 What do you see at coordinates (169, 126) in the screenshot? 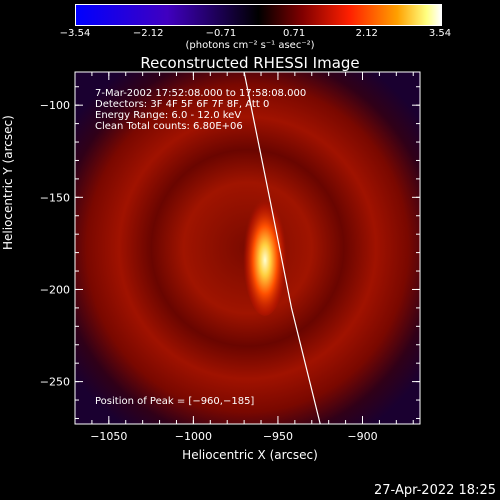
I see `annotation-line: Clean Total counts: 6.80E+06` at bounding box center [169, 126].